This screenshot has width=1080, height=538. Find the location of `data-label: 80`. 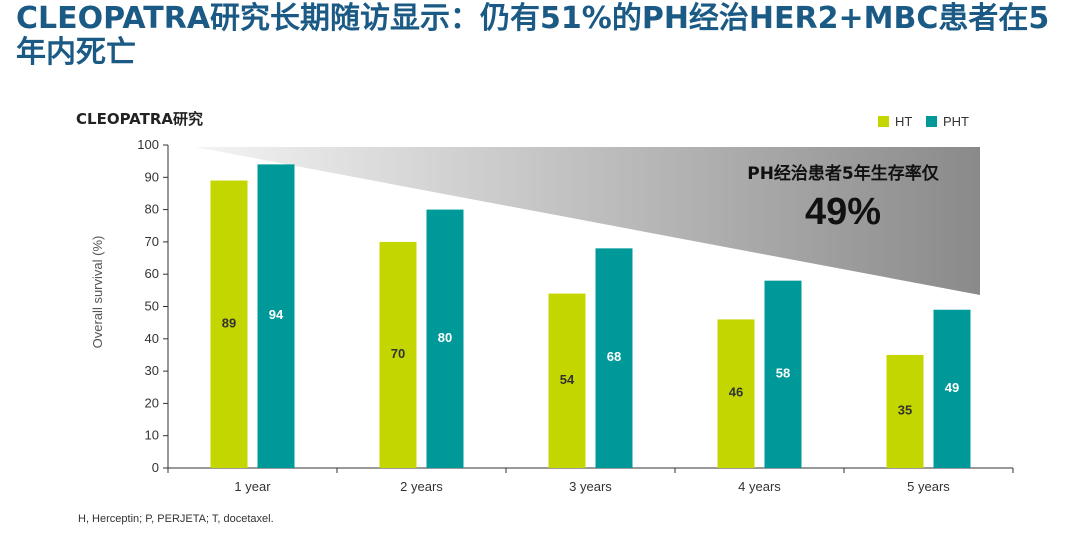

data-label: 80 is located at coordinates (445, 337).